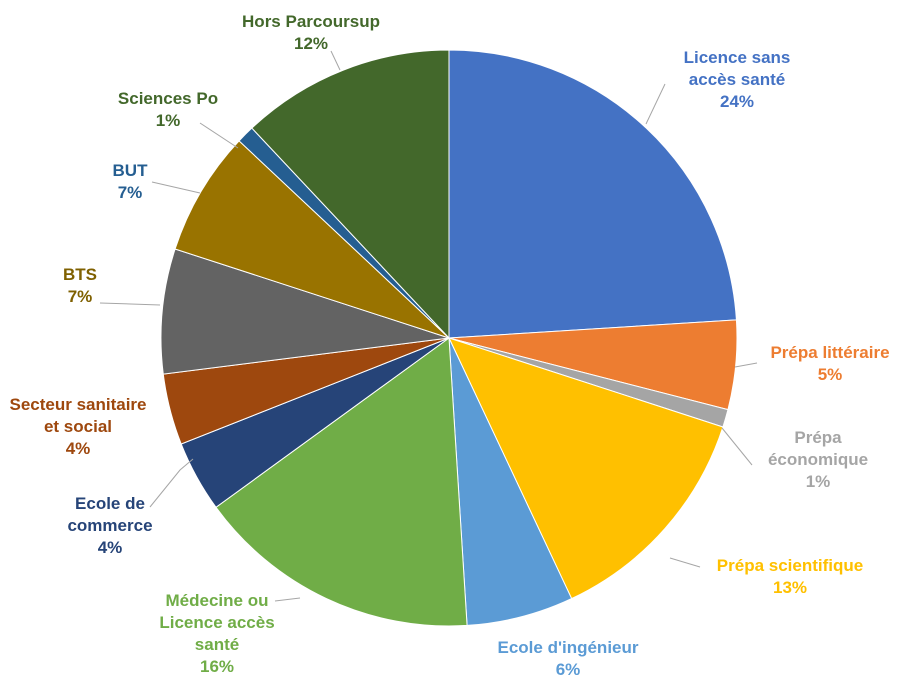  Describe the element at coordinates (737, 79) in the screenshot. I see `slice-label: Licence sans accès santé 24%` at that location.